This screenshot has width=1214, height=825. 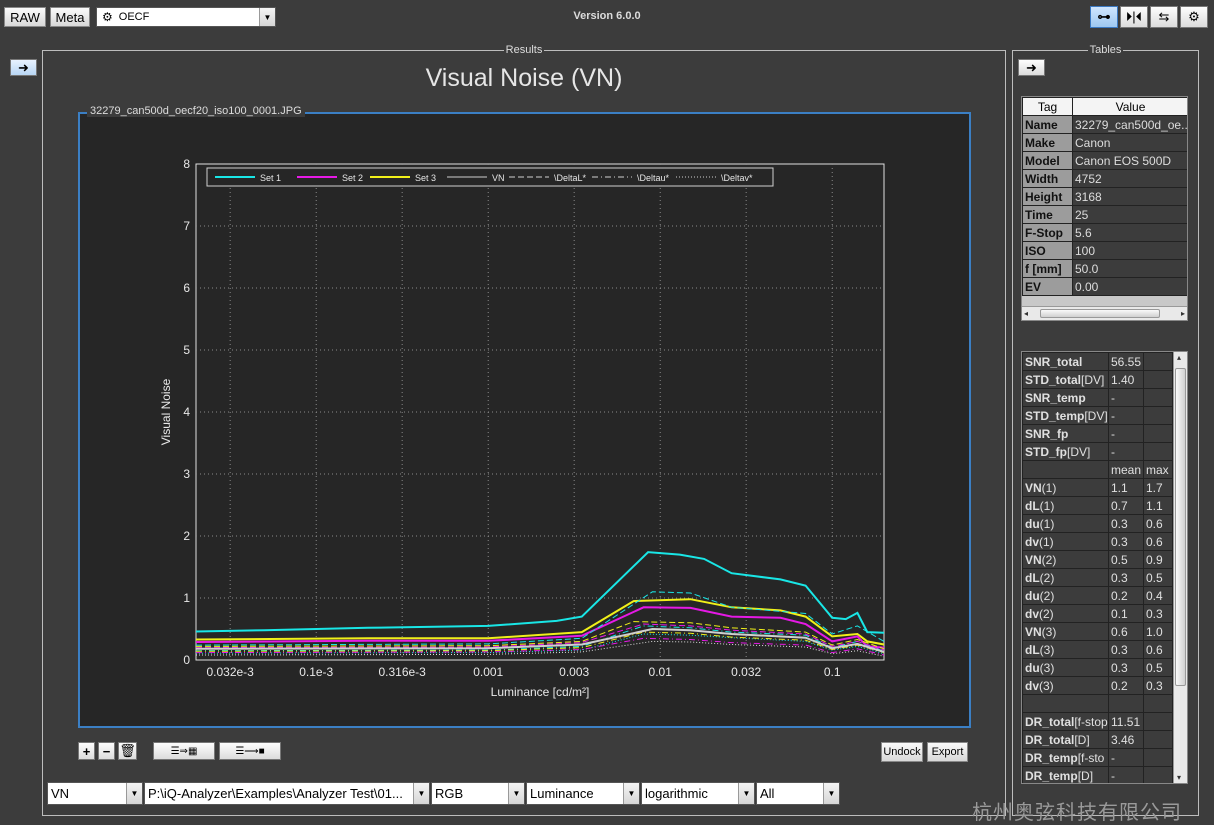 What do you see at coordinates (1097, 721) in the screenshot?
I see `results-row: DR_total[f-stop 11.51` at bounding box center [1097, 721].